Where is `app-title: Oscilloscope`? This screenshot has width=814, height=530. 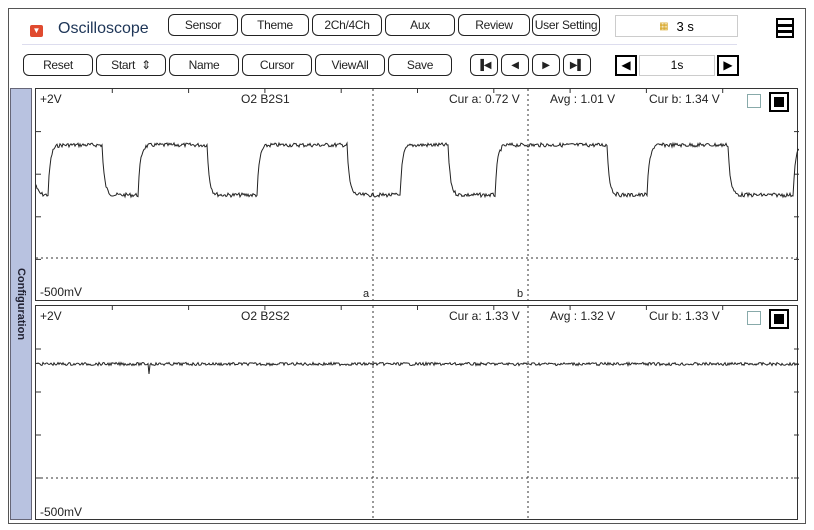
app-title: Oscilloscope is located at coordinates (103, 28).